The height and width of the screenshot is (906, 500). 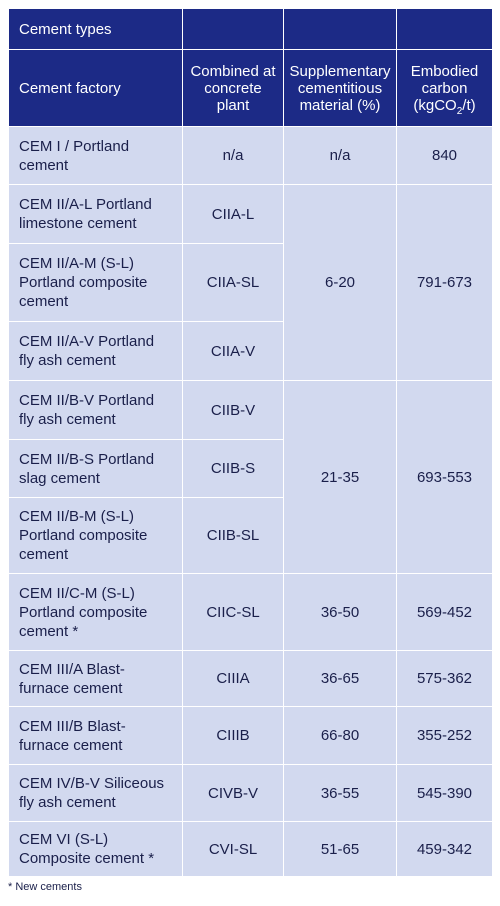 What do you see at coordinates (444, 612) in the screenshot?
I see `cell-carbon: 569-452` at bounding box center [444, 612].